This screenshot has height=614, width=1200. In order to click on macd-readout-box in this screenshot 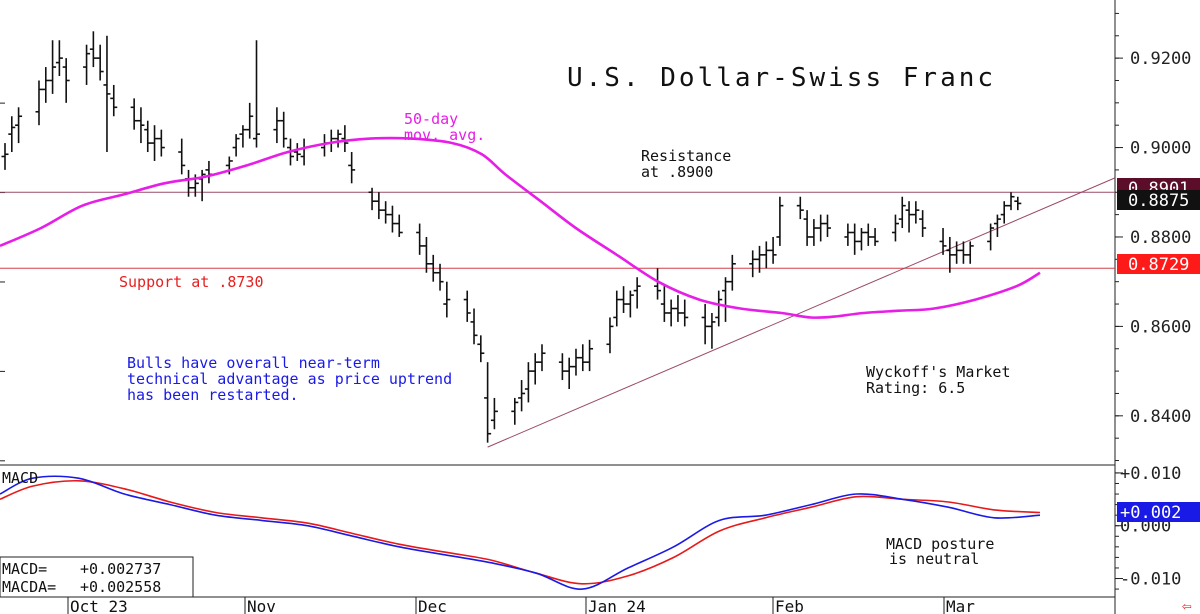, I will do `click(97, 577)`.